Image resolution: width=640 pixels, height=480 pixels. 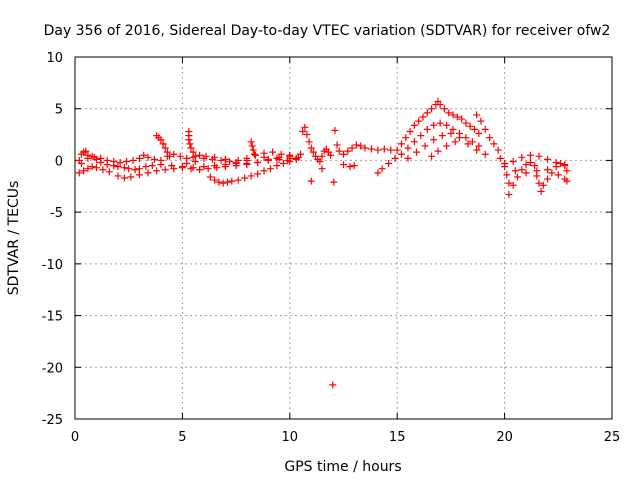 What do you see at coordinates (56, 213) in the screenshot?
I see `y-tick-label: -5` at bounding box center [56, 213].